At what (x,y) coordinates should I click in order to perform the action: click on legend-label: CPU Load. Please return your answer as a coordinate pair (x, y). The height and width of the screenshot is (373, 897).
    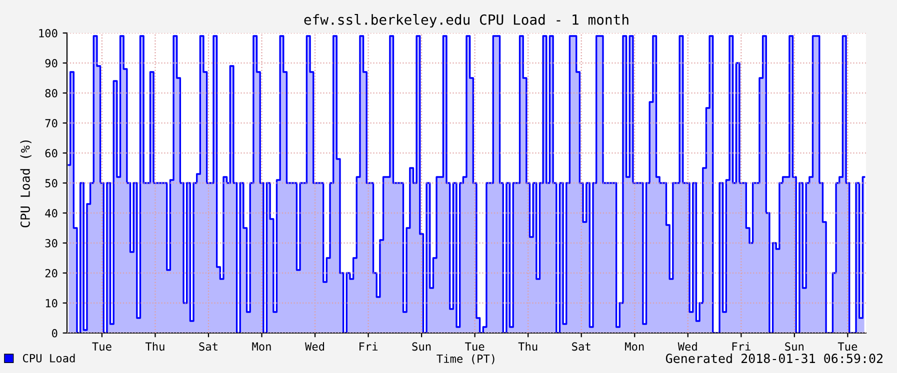
    Looking at the image, I should click on (48, 358).